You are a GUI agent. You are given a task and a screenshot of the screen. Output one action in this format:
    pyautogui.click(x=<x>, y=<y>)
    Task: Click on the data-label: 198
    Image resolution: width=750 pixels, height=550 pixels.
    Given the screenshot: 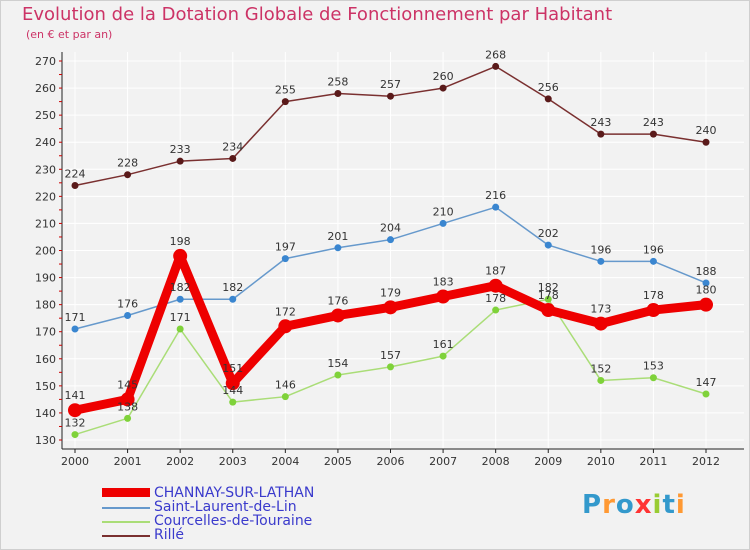 What is the action you would take?
    pyautogui.click(x=180, y=241)
    